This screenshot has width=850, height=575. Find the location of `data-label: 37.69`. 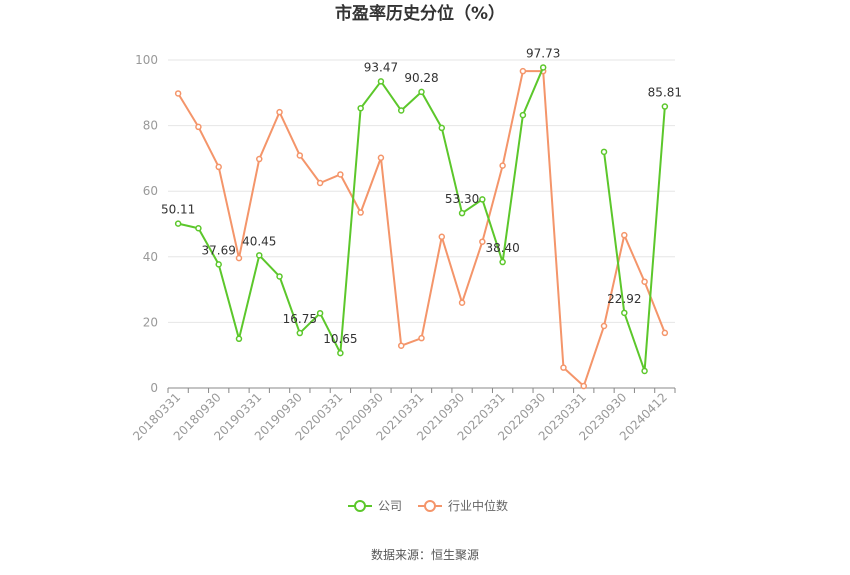

data-label: 37.69 is located at coordinates (219, 250).